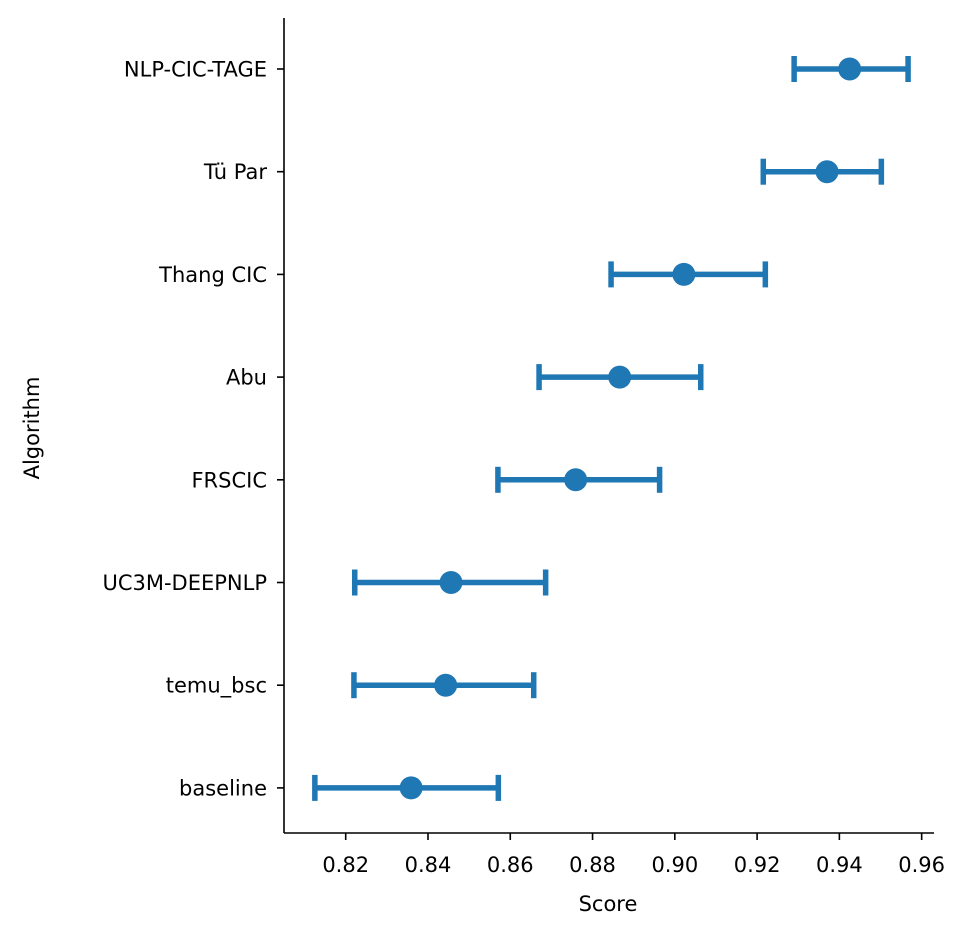  Describe the element at coordinates (223, 788) in the screenshot. I see `y-tick-label: baseline` at that location.